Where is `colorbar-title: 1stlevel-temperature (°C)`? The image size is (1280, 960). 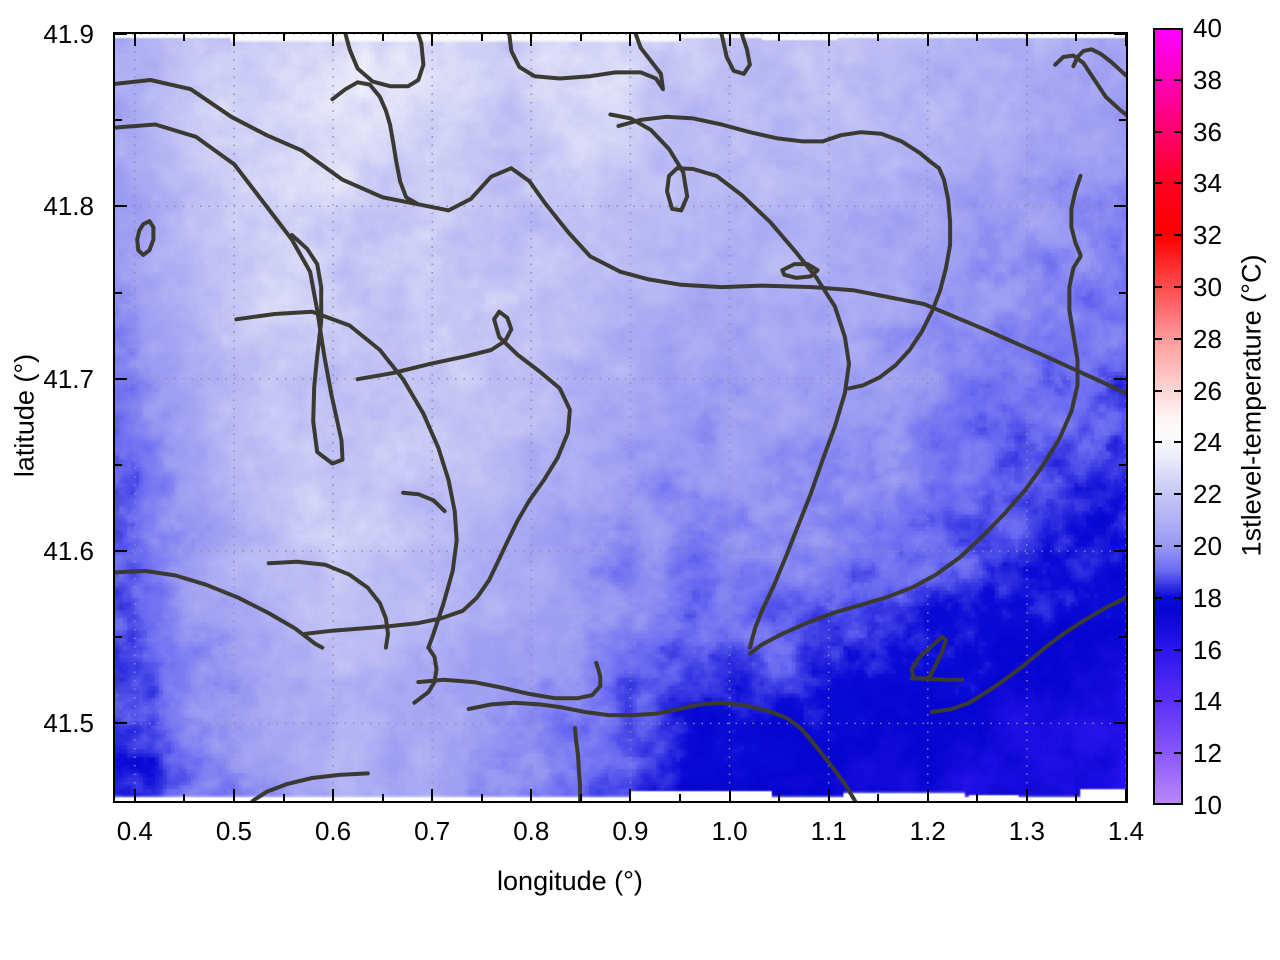 colorbar-title: 1stlevel-temperature (°C) is located at coordinates (1251, 405).